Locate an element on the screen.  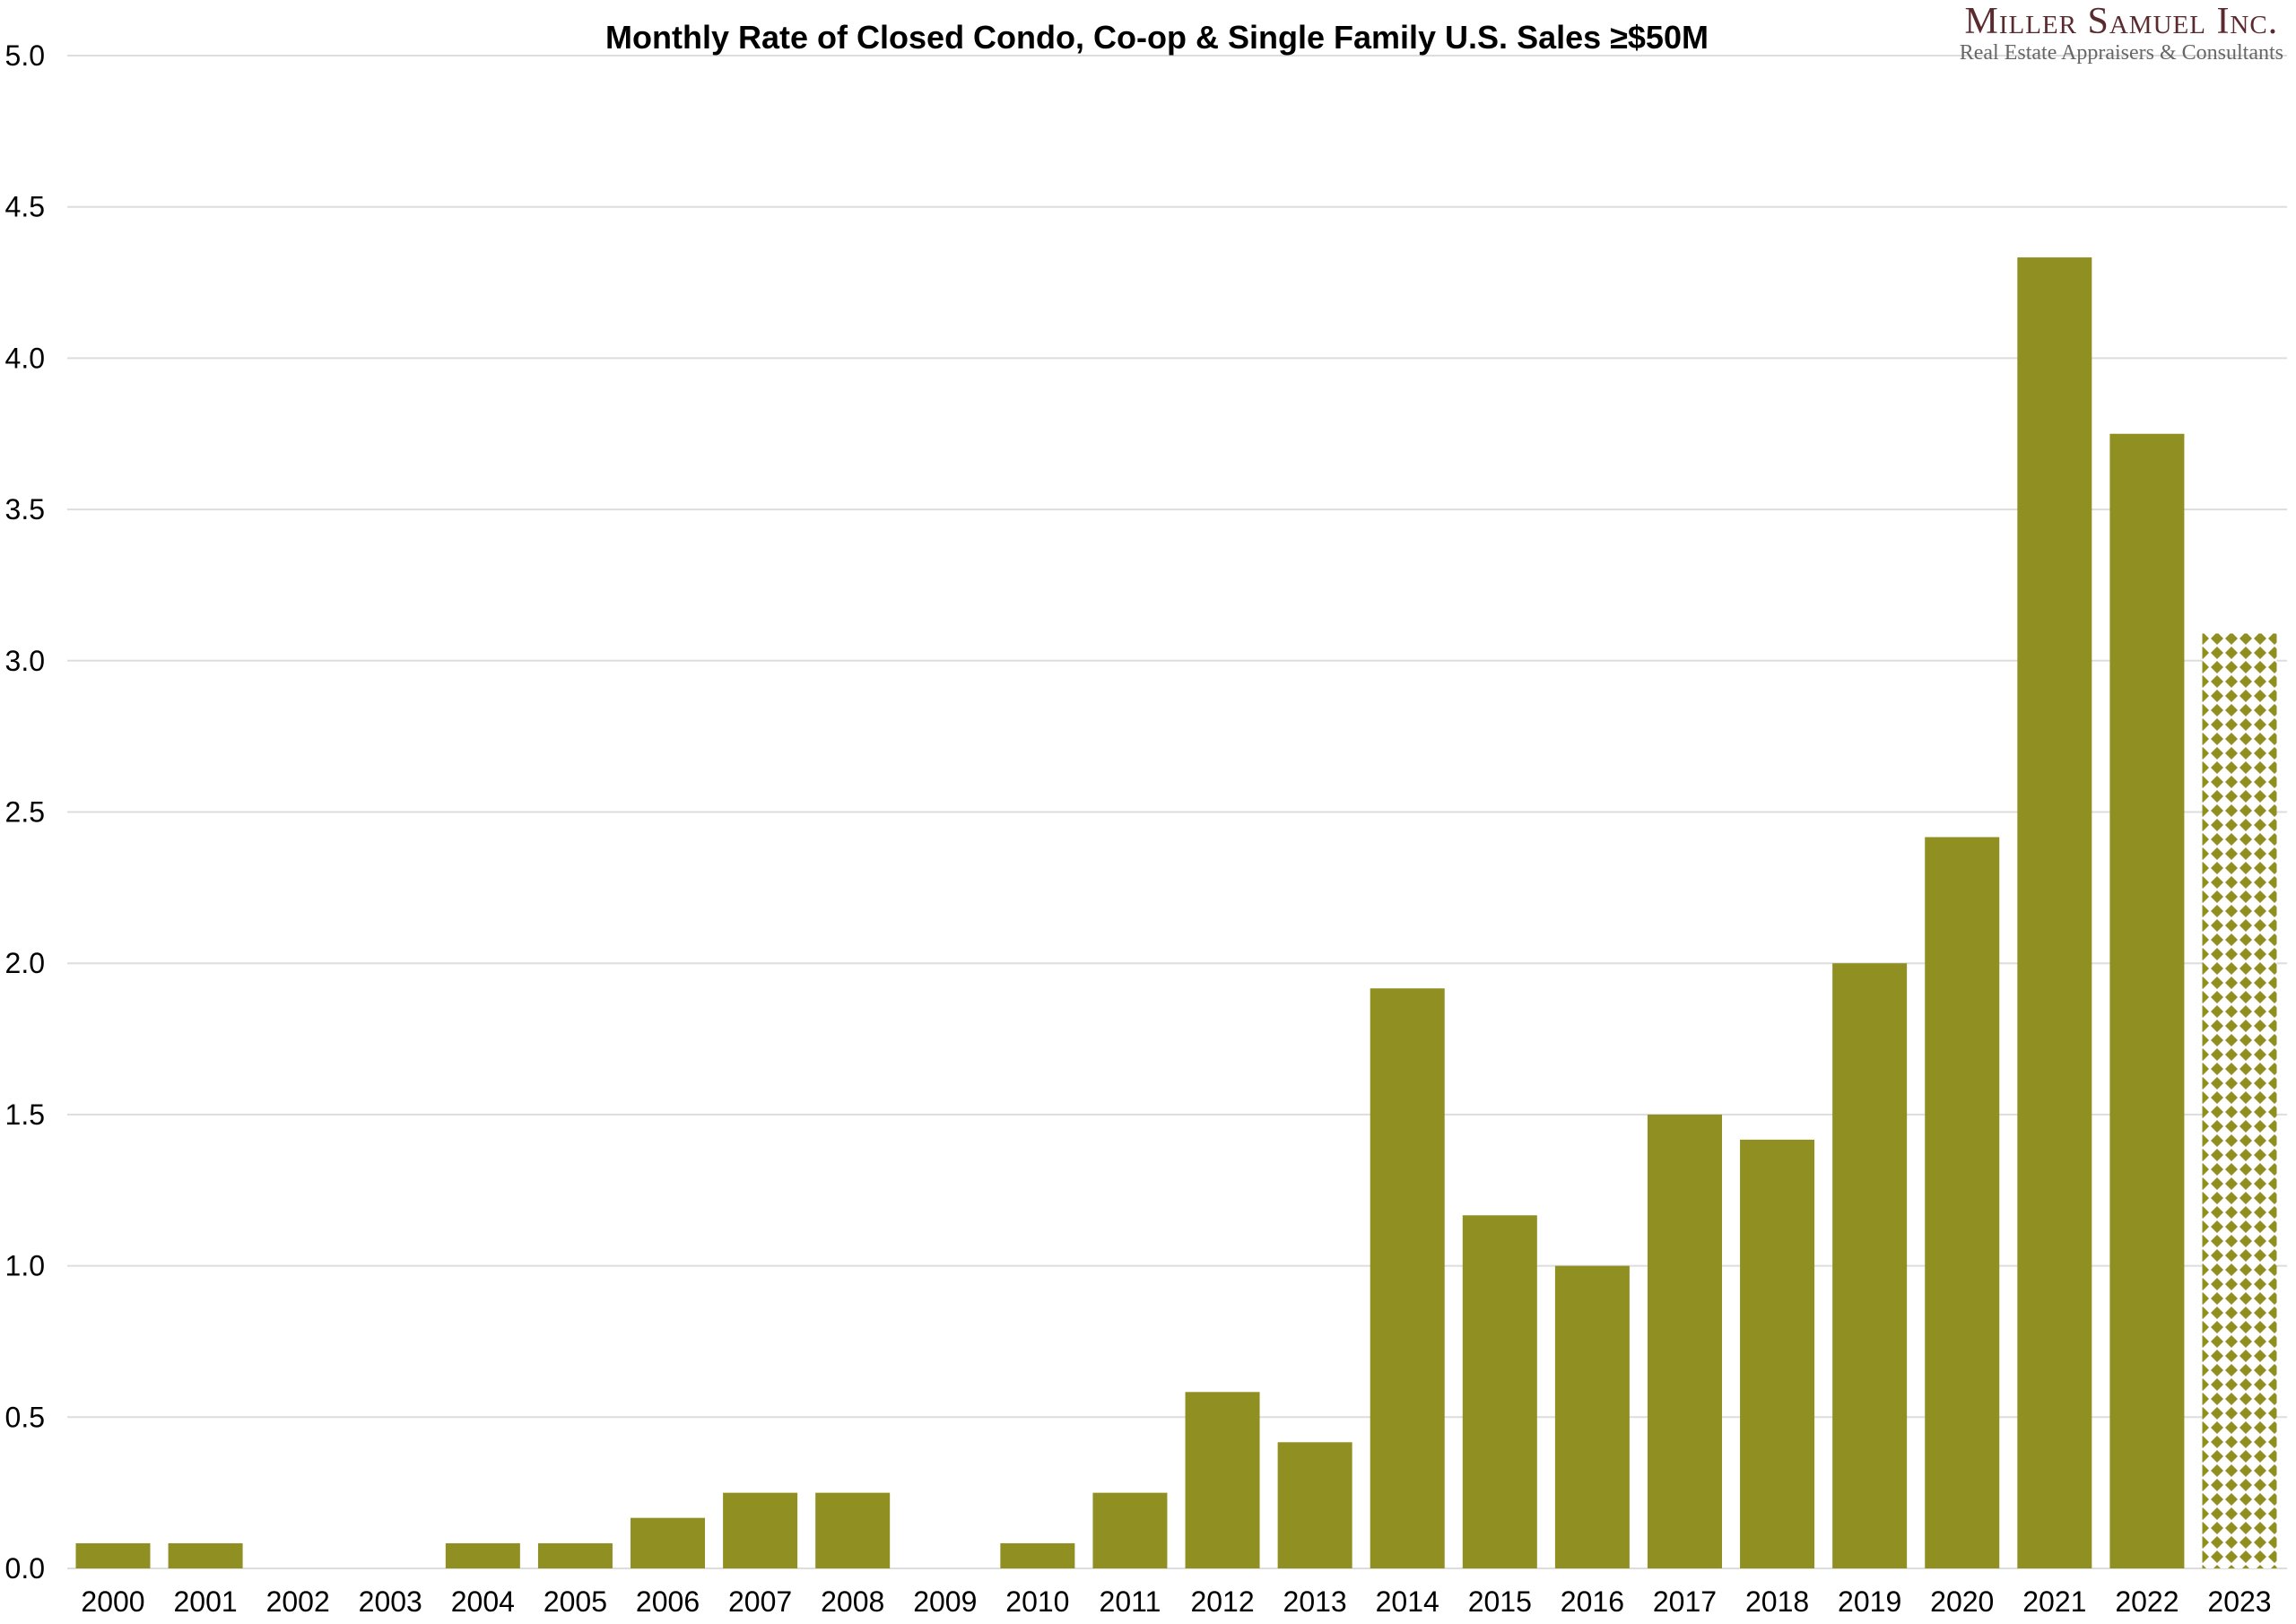
y-tick-label: 1.0 is located at coordinates (25, 1266).